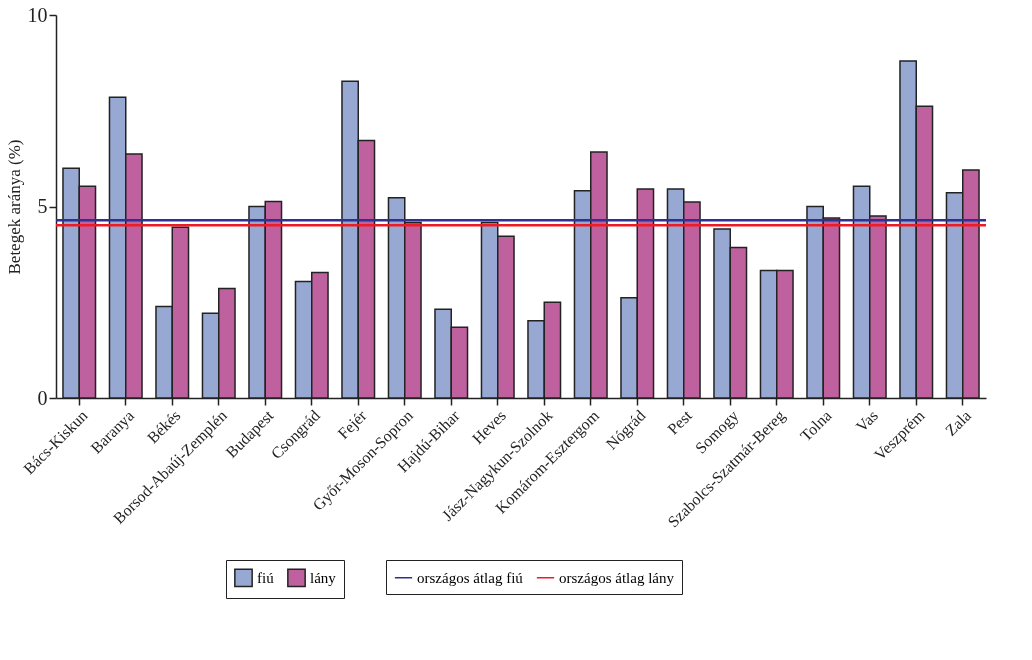 The width and height of the screenshot is (1032, 660). Describe the element at coordinates (37, 14) in the screenshot. I see `y-tick-label: 10` at that location.